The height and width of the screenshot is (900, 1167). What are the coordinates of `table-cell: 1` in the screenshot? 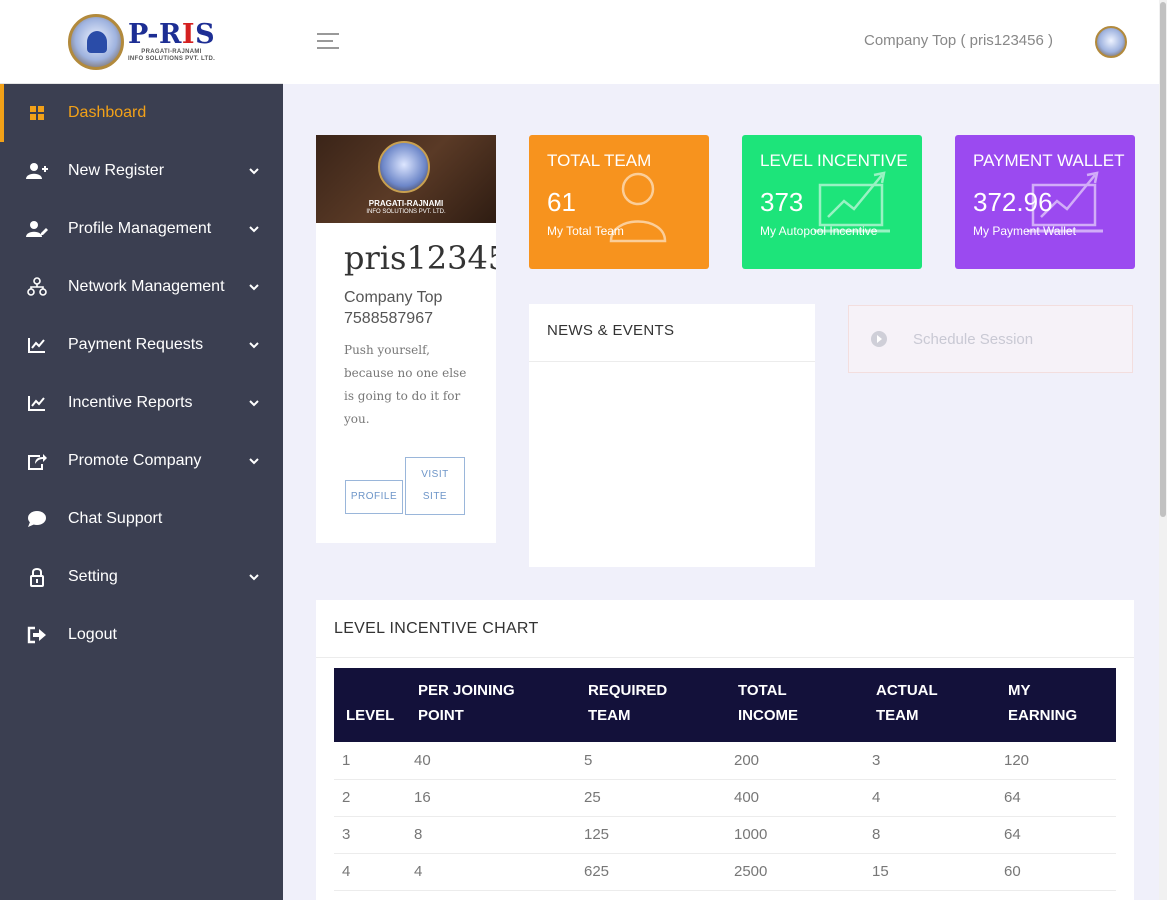 It's located at (370, 761).